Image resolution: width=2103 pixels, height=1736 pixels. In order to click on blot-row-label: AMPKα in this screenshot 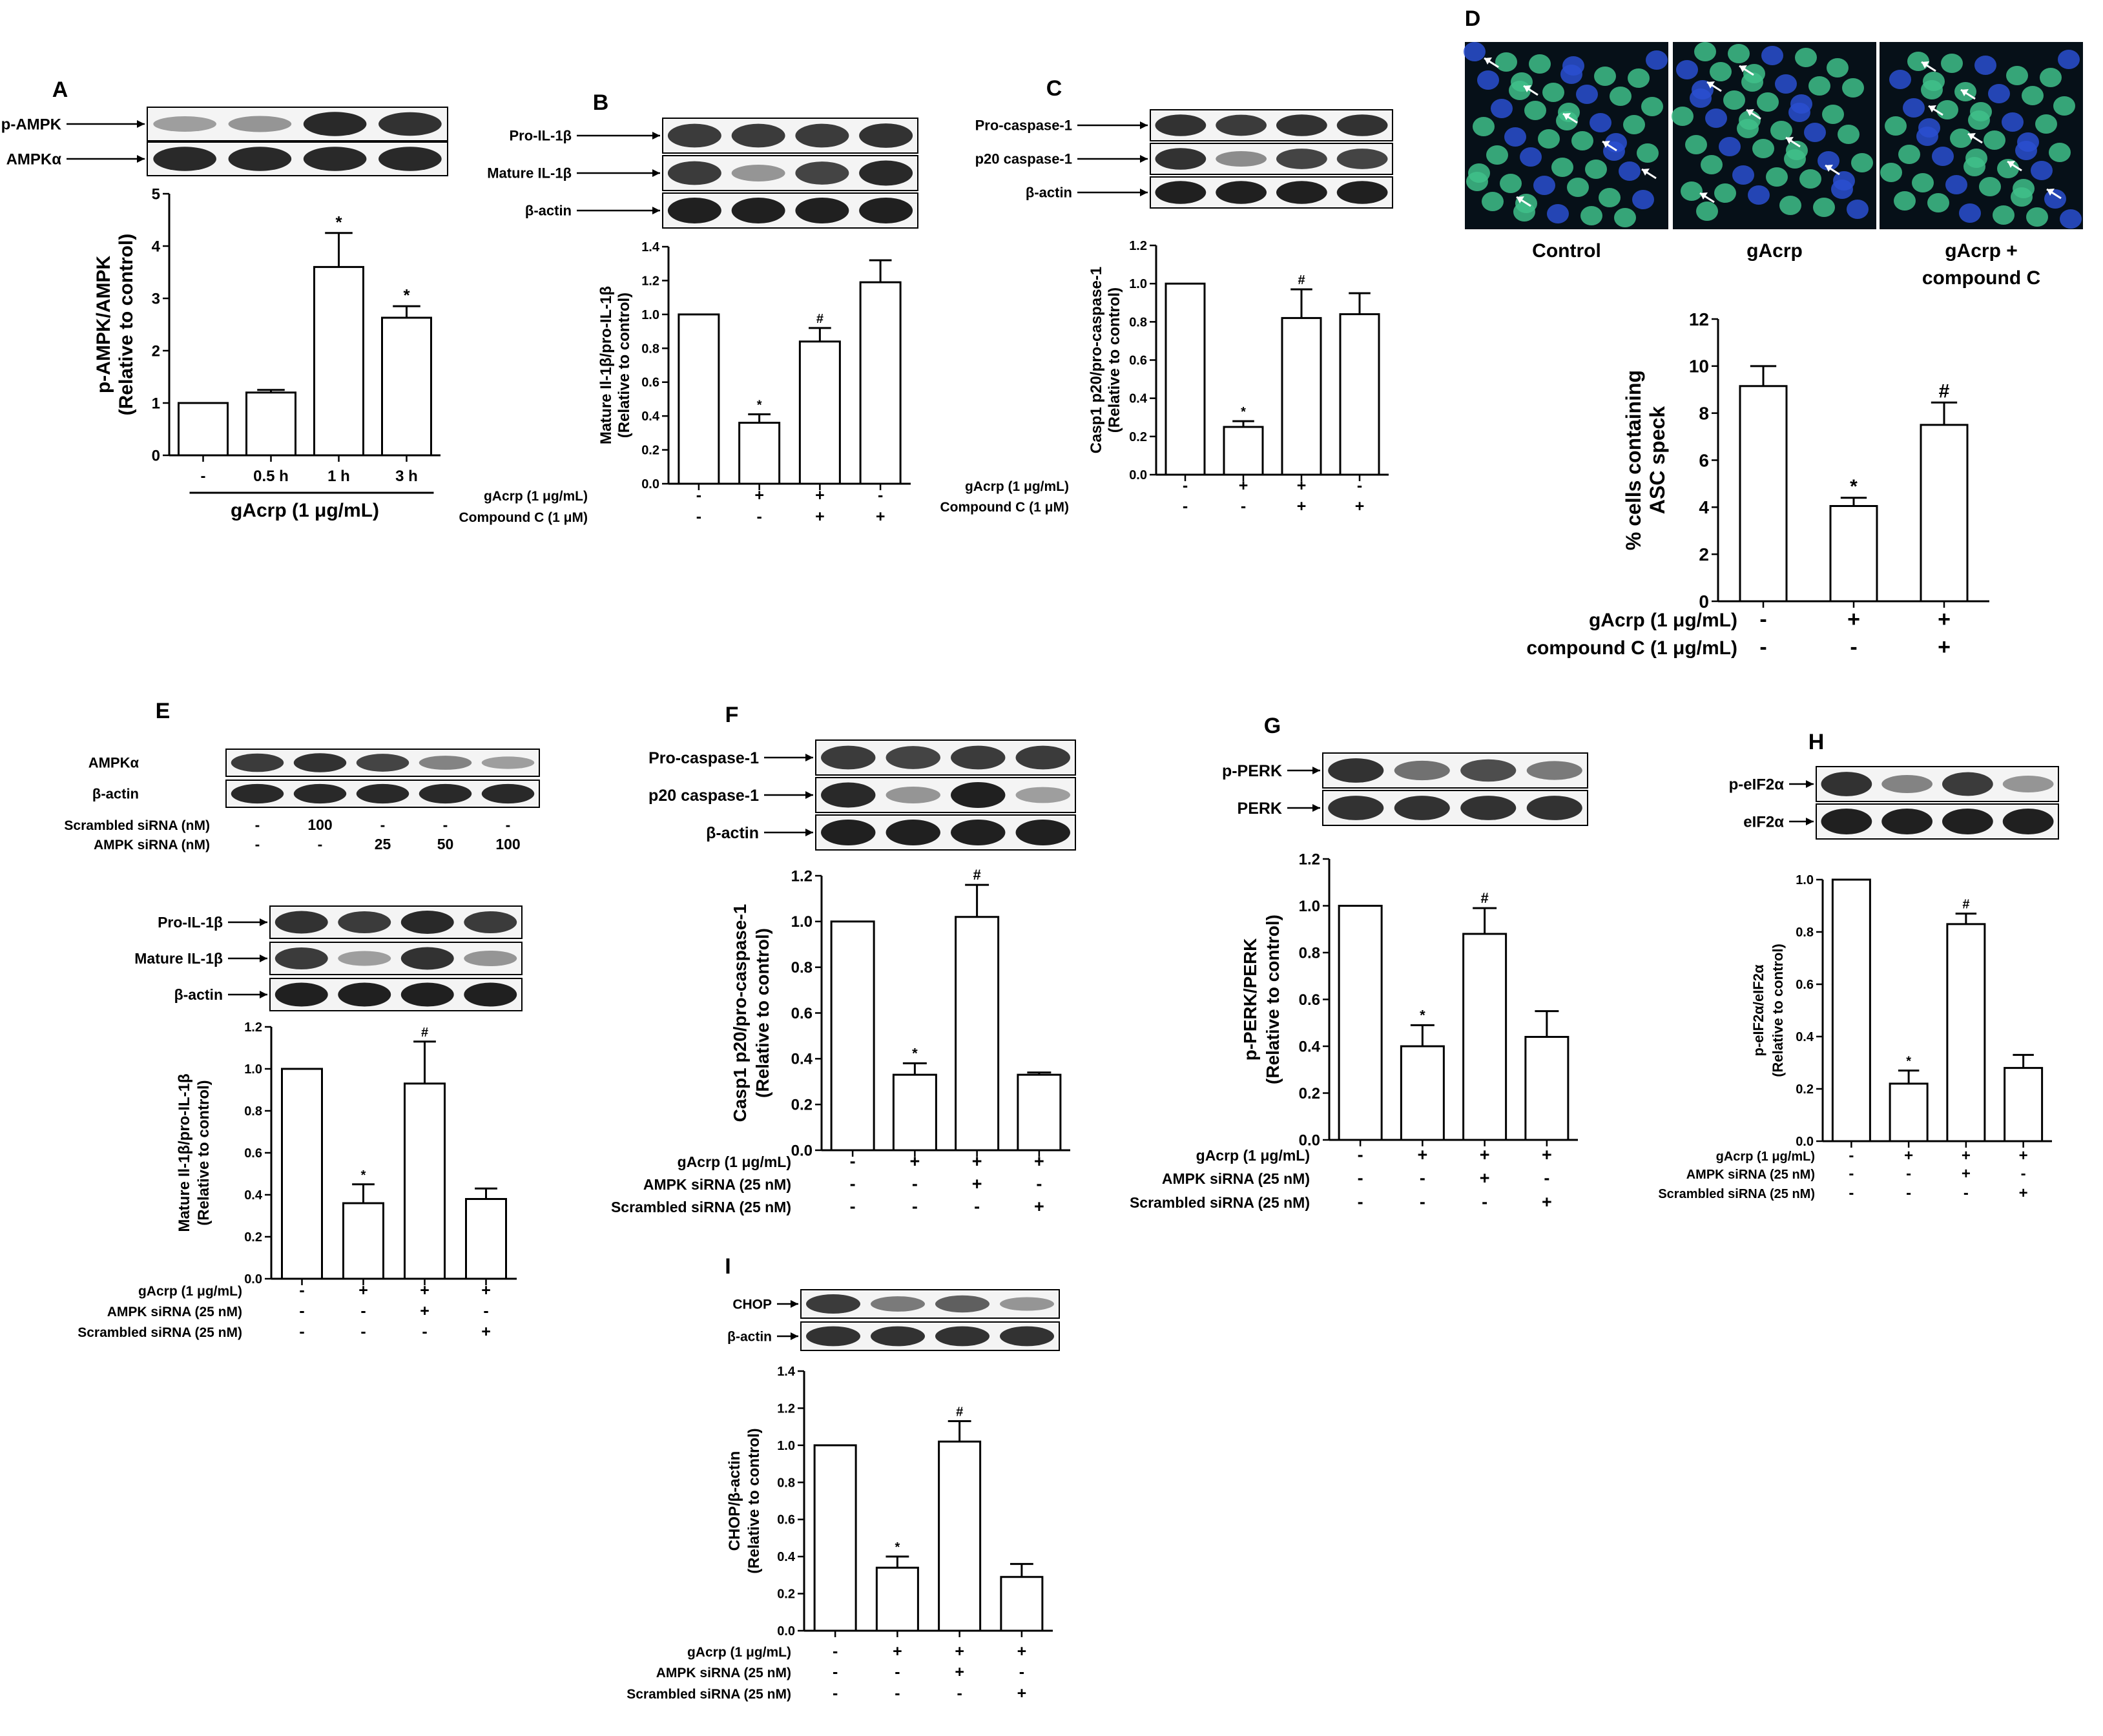, I will do `click(34, 159)`.